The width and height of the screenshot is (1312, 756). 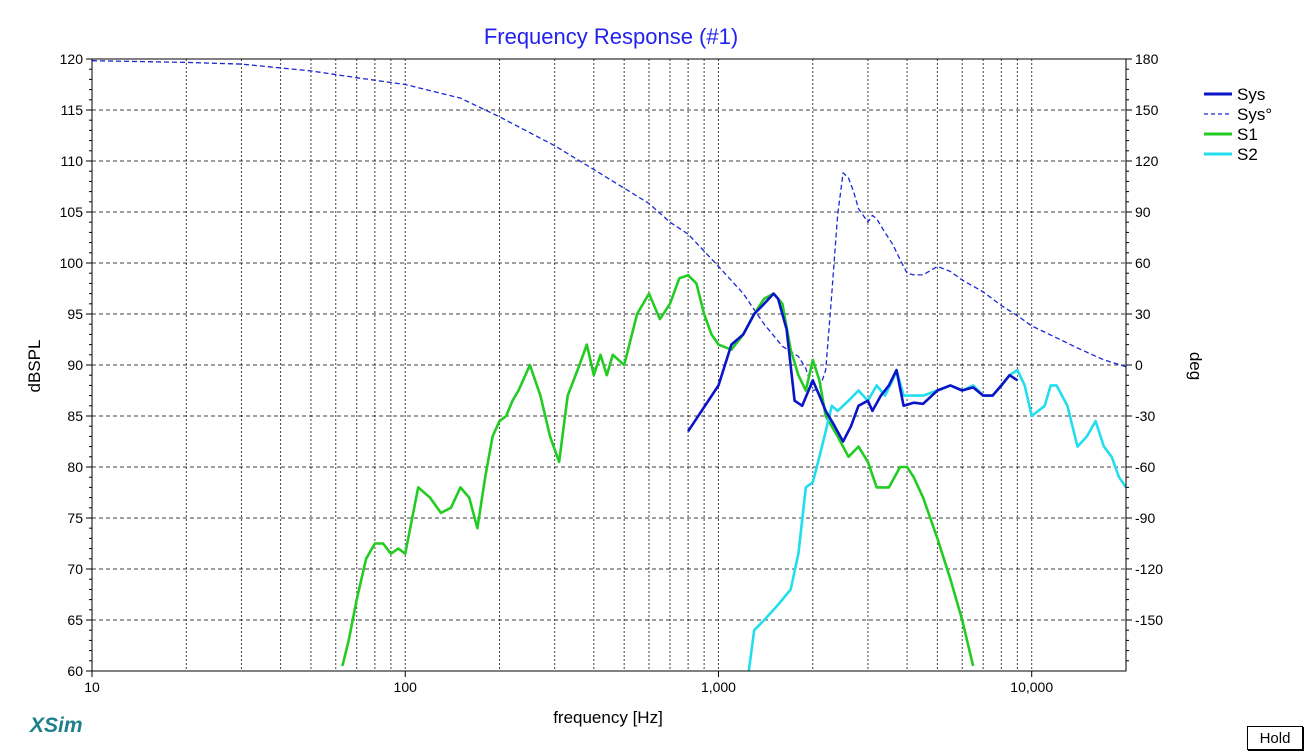 I want to click on hold-button: Hold, so click(x=1275, y=738).